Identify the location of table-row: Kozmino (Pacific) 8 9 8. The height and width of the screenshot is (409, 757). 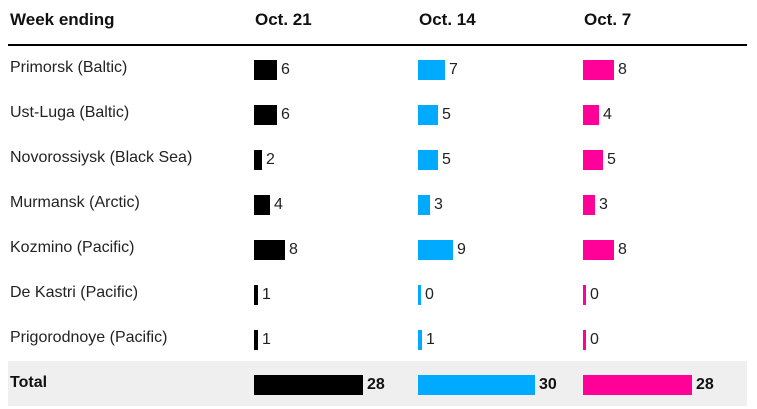
(377, 248).